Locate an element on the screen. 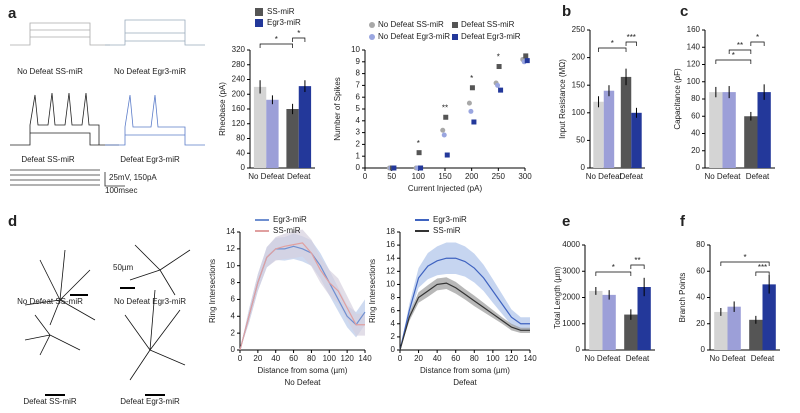 Image resolution: width=800 pixels, height=413 pixels. neuron-label: Defeat Egr3-miR is located at coordinates (150, 401).